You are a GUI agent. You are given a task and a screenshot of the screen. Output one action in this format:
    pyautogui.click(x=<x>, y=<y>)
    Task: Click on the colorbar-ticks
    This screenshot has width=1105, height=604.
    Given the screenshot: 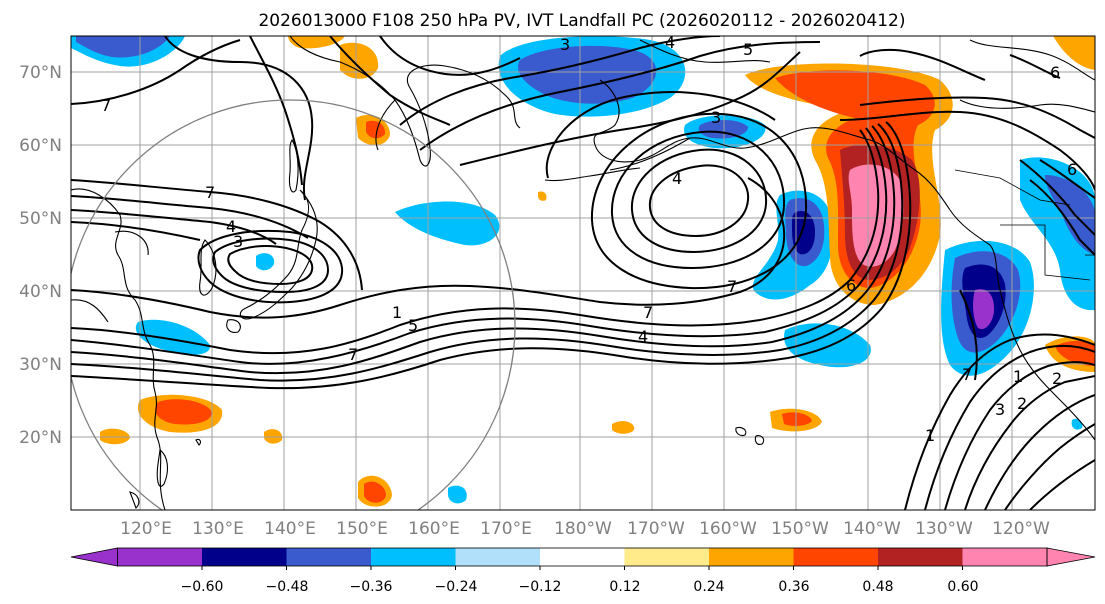 What is the action you would take?
    pyautogui.click(x=582, y=568)
    